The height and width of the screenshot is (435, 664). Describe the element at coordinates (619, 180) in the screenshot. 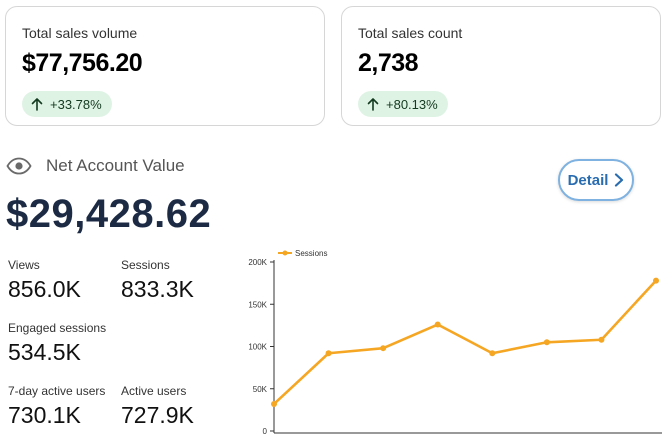

I see `chevron-right-icon` at that location.